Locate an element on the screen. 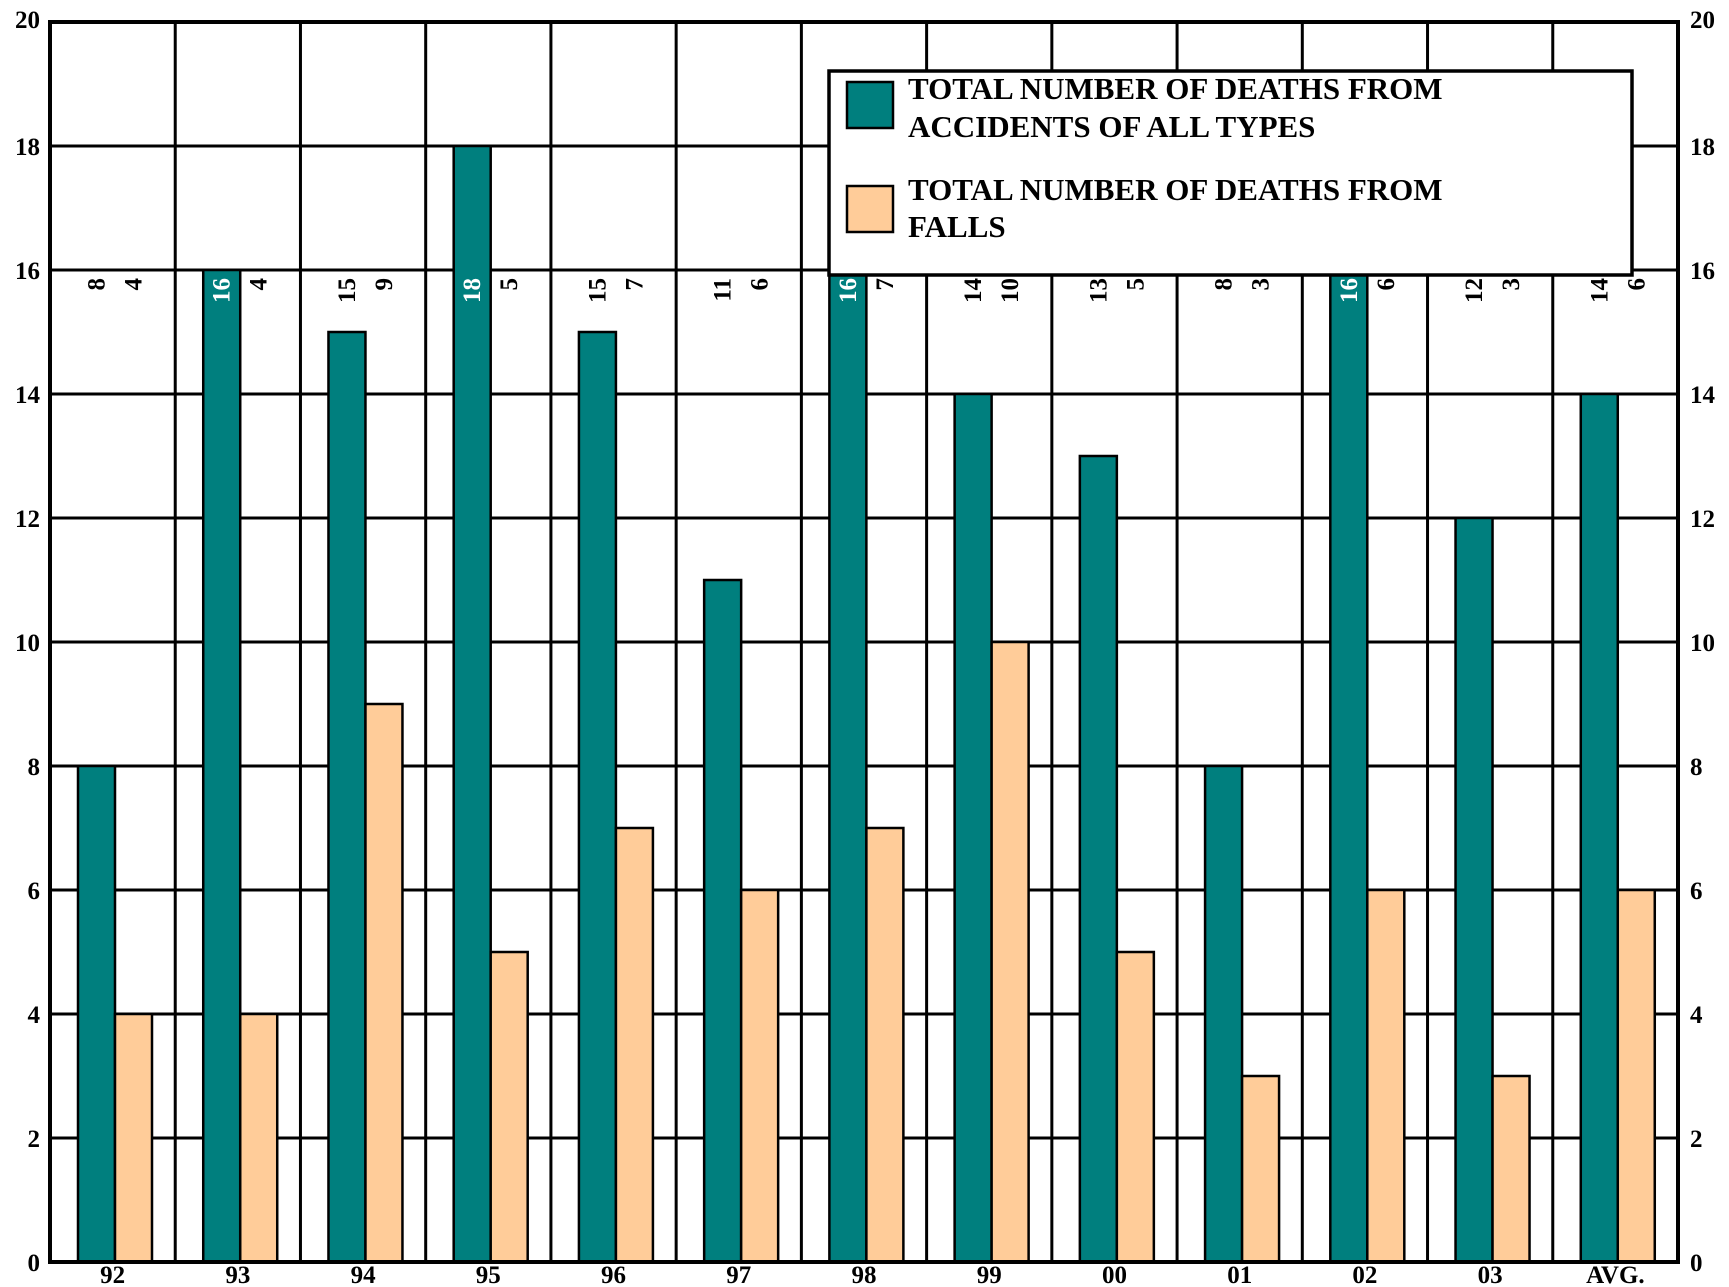 Image resolution: width=1729 pixels, height=1287 pixels. x-category-label: 96 is located at coordinates (613, 1274).